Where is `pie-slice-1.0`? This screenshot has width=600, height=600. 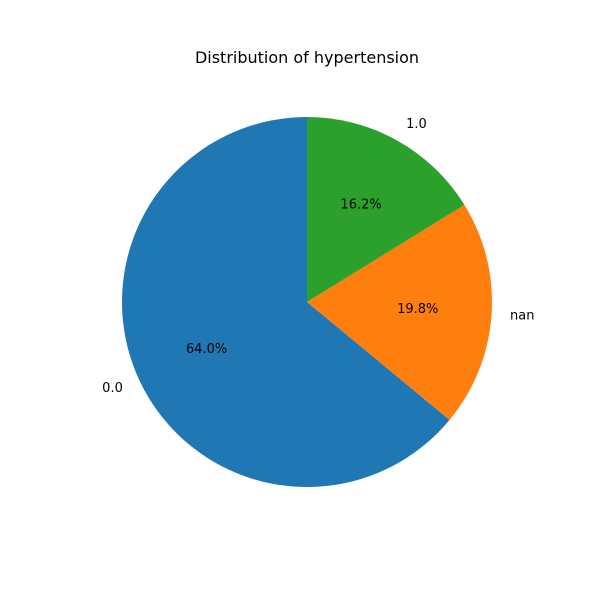
pie-slice-1.0 is located at coordinates (386, 209).